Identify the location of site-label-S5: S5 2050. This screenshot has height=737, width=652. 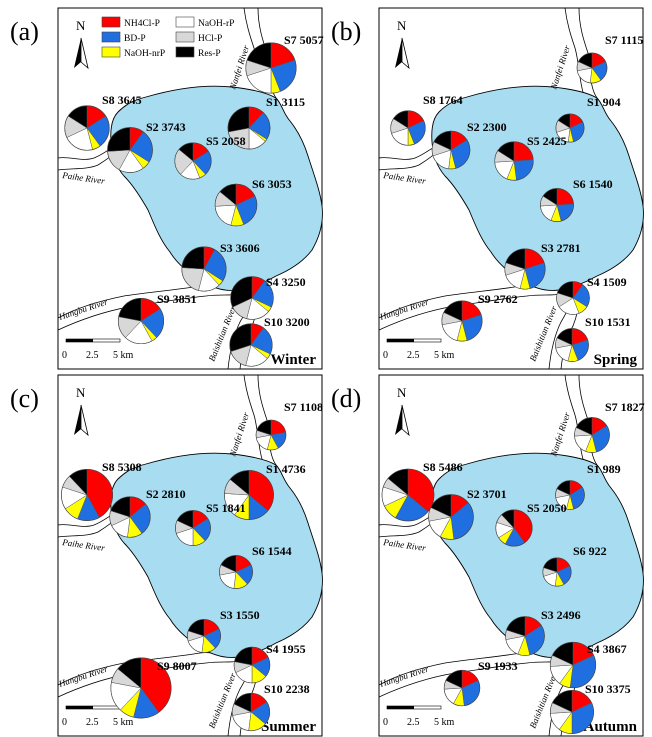
(547, 508).